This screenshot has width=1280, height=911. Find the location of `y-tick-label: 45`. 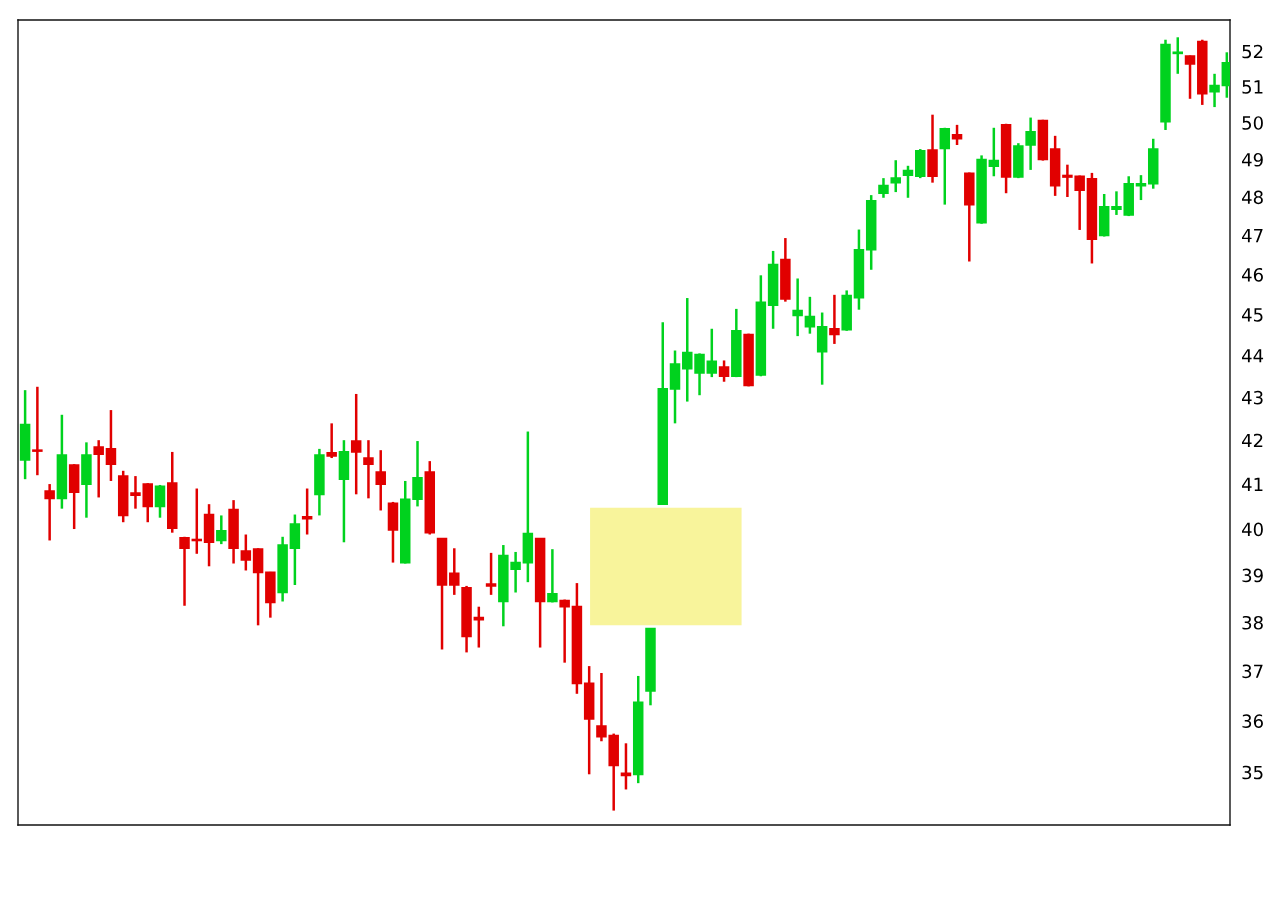

y-tick-label: 45 is located at coordinates (1252, 315).